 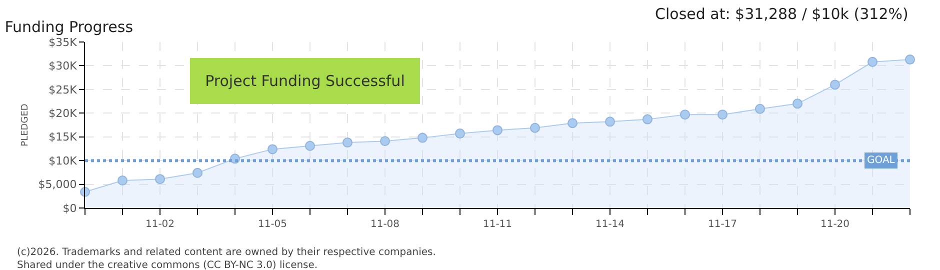 I want to click on x-tick-label: 11-11, so click(x=497, y=224).